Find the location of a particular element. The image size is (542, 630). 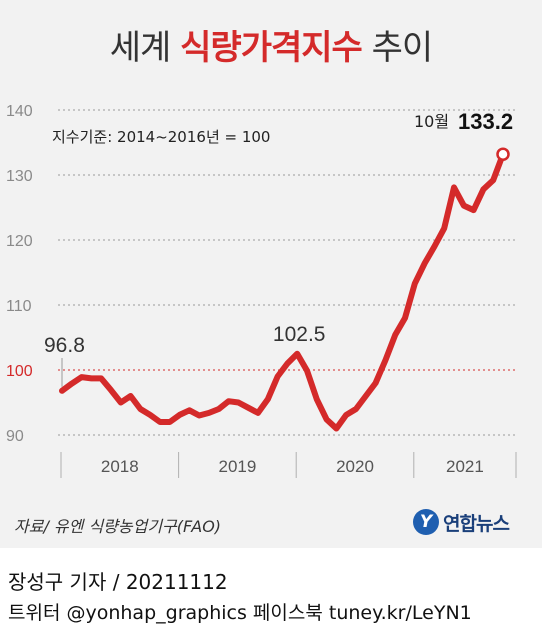

x-year-label: 2019 is located at coordinates (237, 466).